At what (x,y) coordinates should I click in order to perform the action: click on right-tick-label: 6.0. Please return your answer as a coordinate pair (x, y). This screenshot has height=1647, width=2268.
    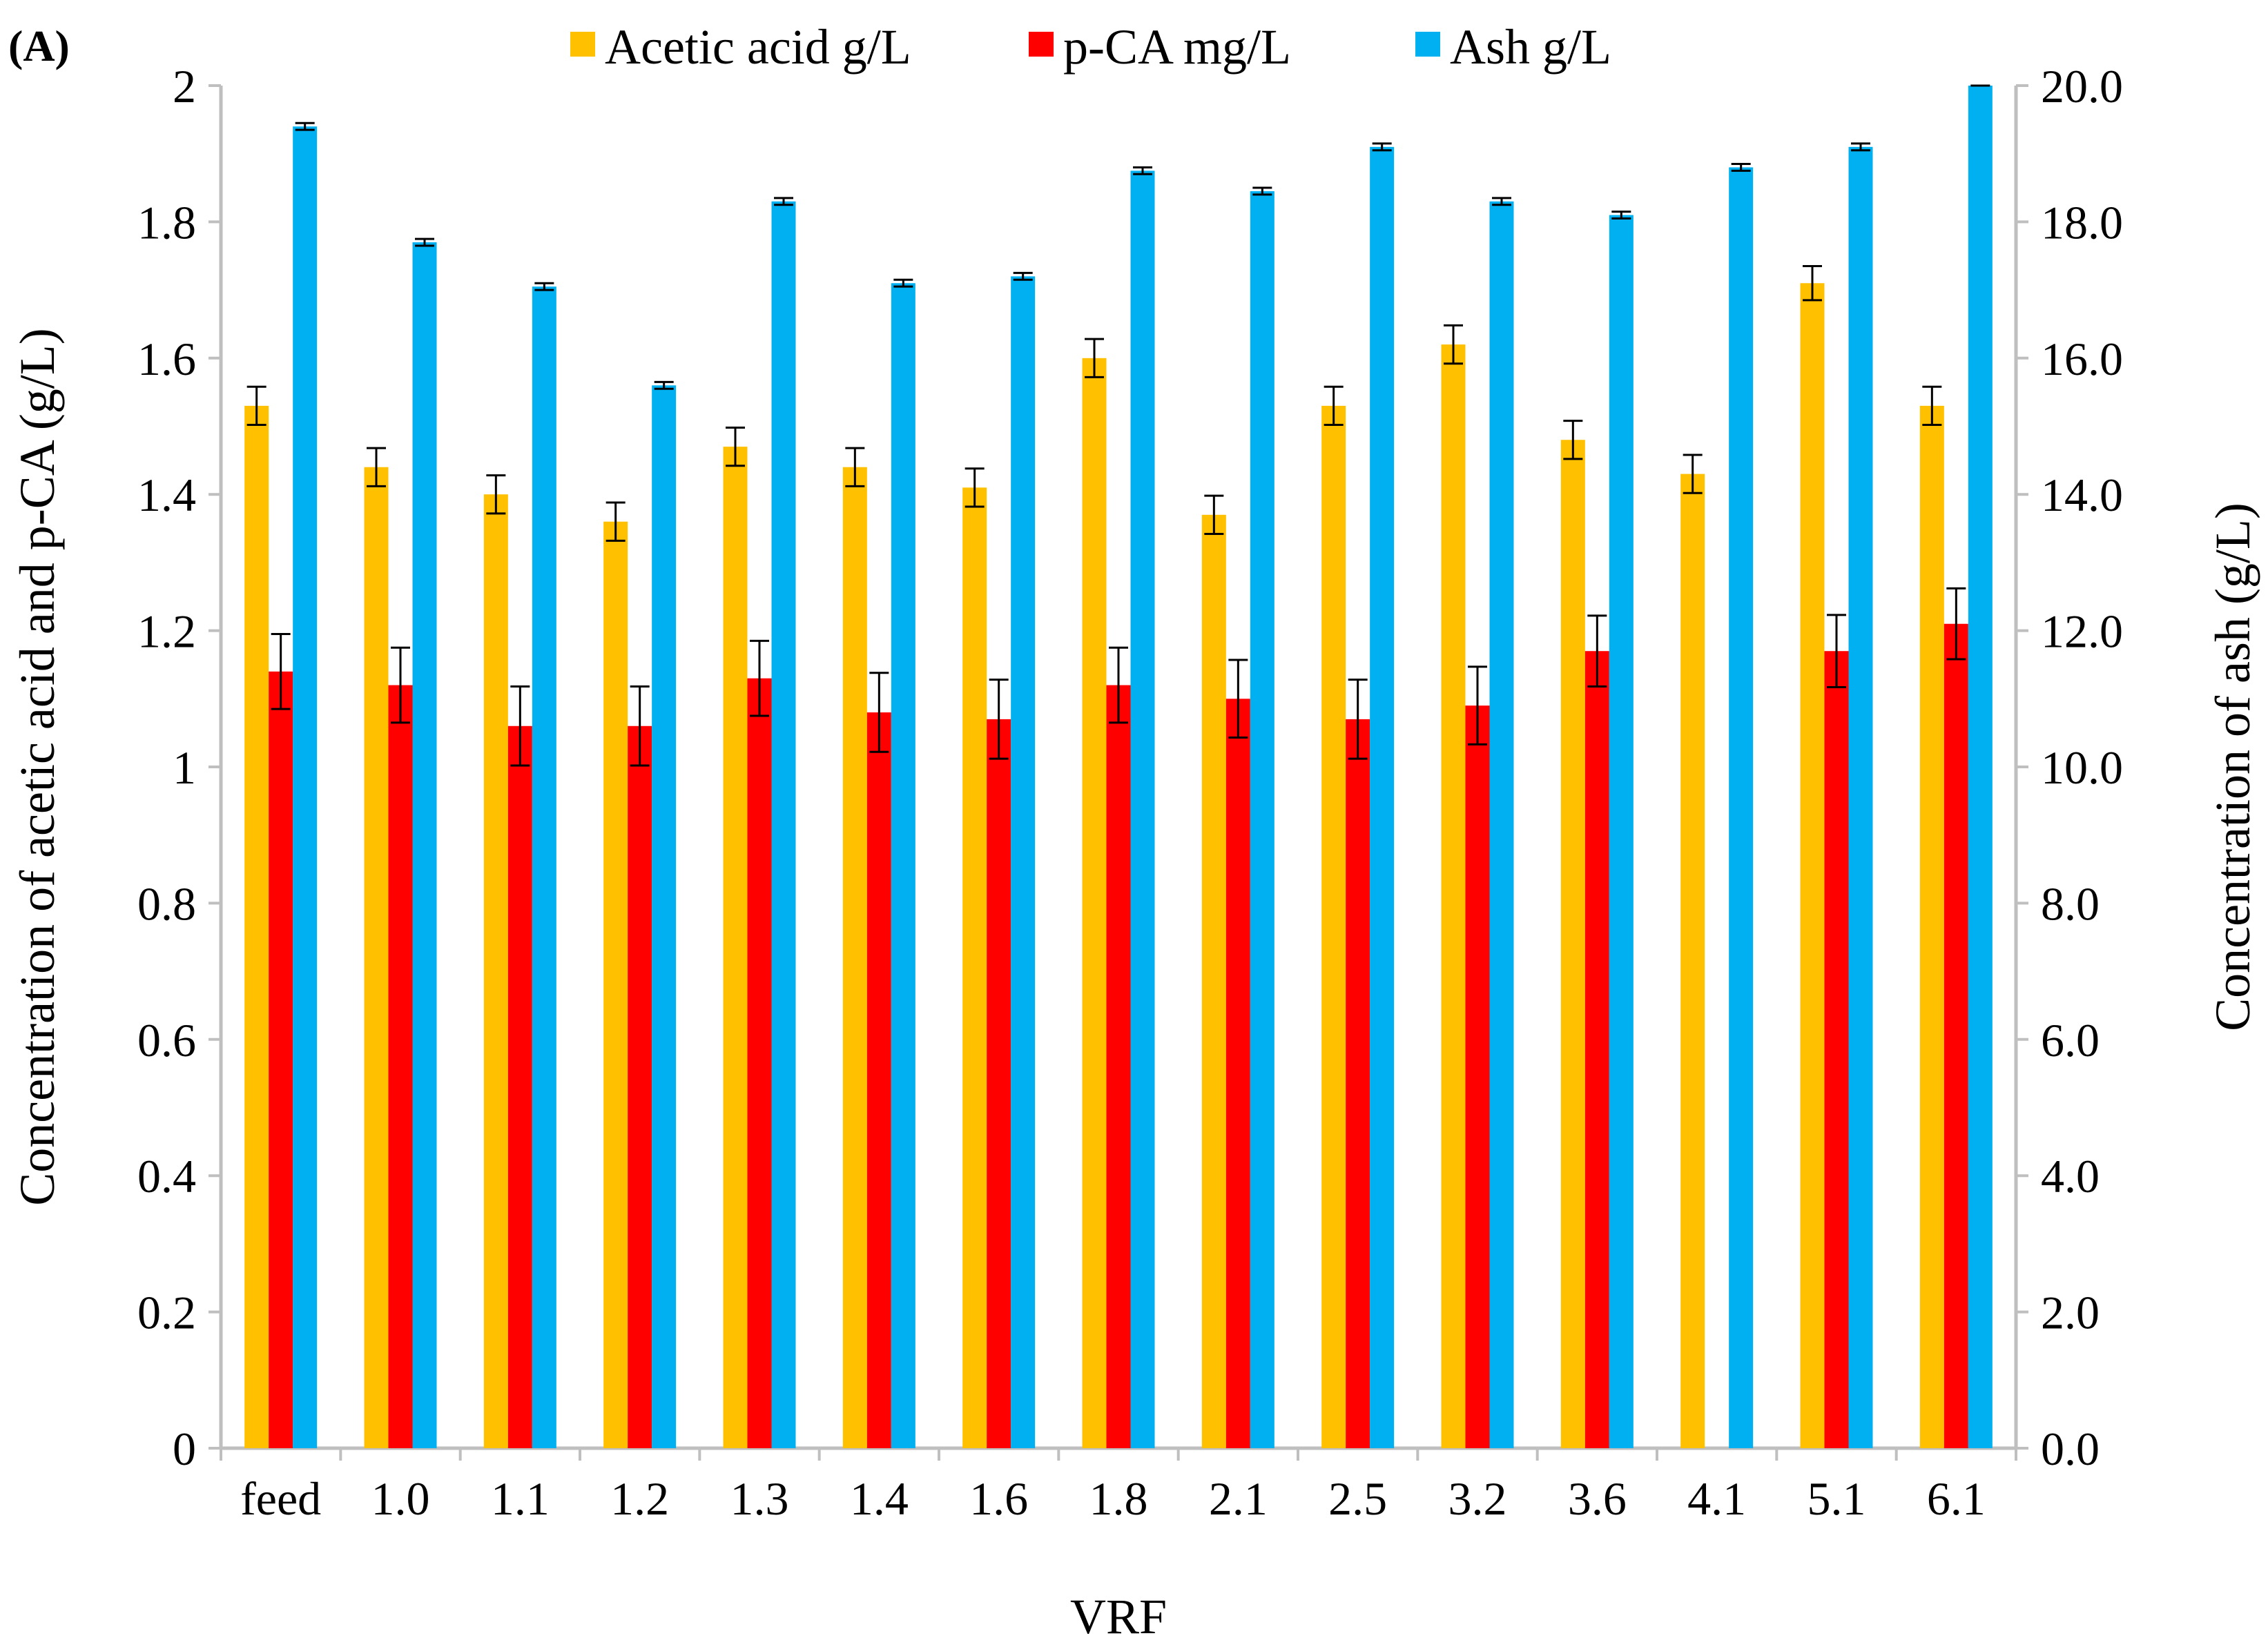
    Looking at the image, I should click on (2070, 1040).